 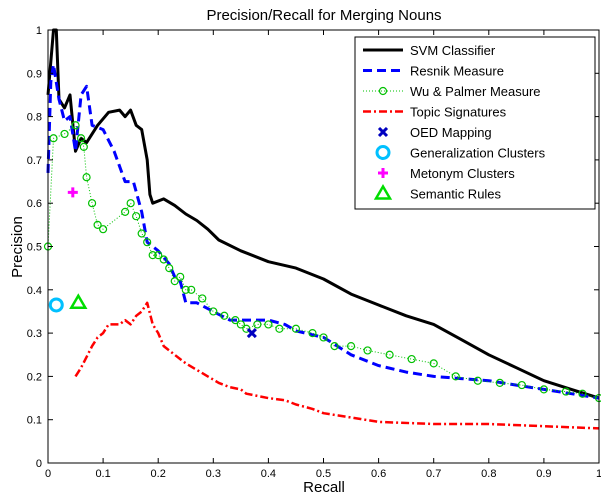 I want to click on x-axis-label: Recall, so click(x=324, y=487).